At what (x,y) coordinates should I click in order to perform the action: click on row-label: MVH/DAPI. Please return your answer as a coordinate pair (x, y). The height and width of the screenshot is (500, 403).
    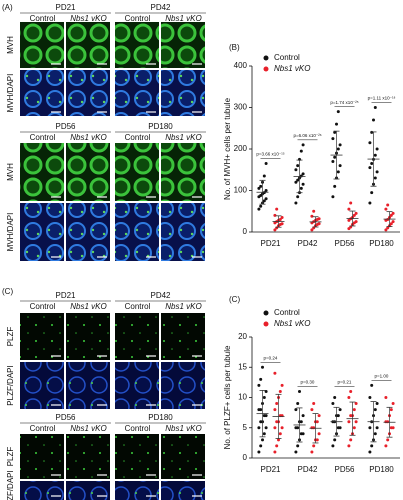
    Looking at the image, I should click on (10, 232).